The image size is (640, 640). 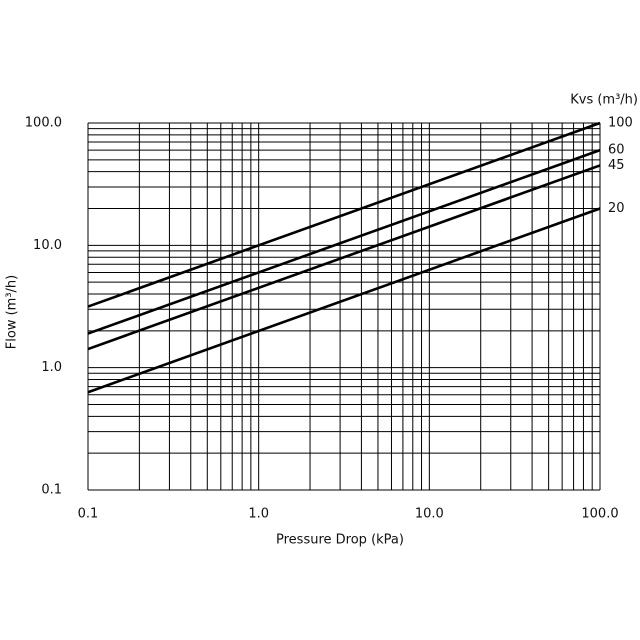 What do you see at coordinates (258, 514) in the screenshot?
I see `x-tick-label: 1.0` at bounding box center [258, 514].